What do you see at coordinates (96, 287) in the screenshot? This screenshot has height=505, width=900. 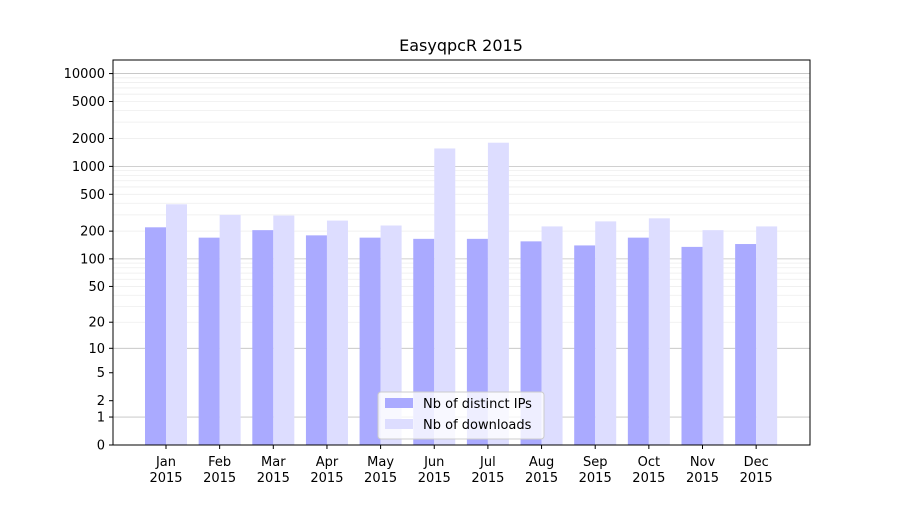 I see `y-tick-label: 50` at bounding box center [96, 287].